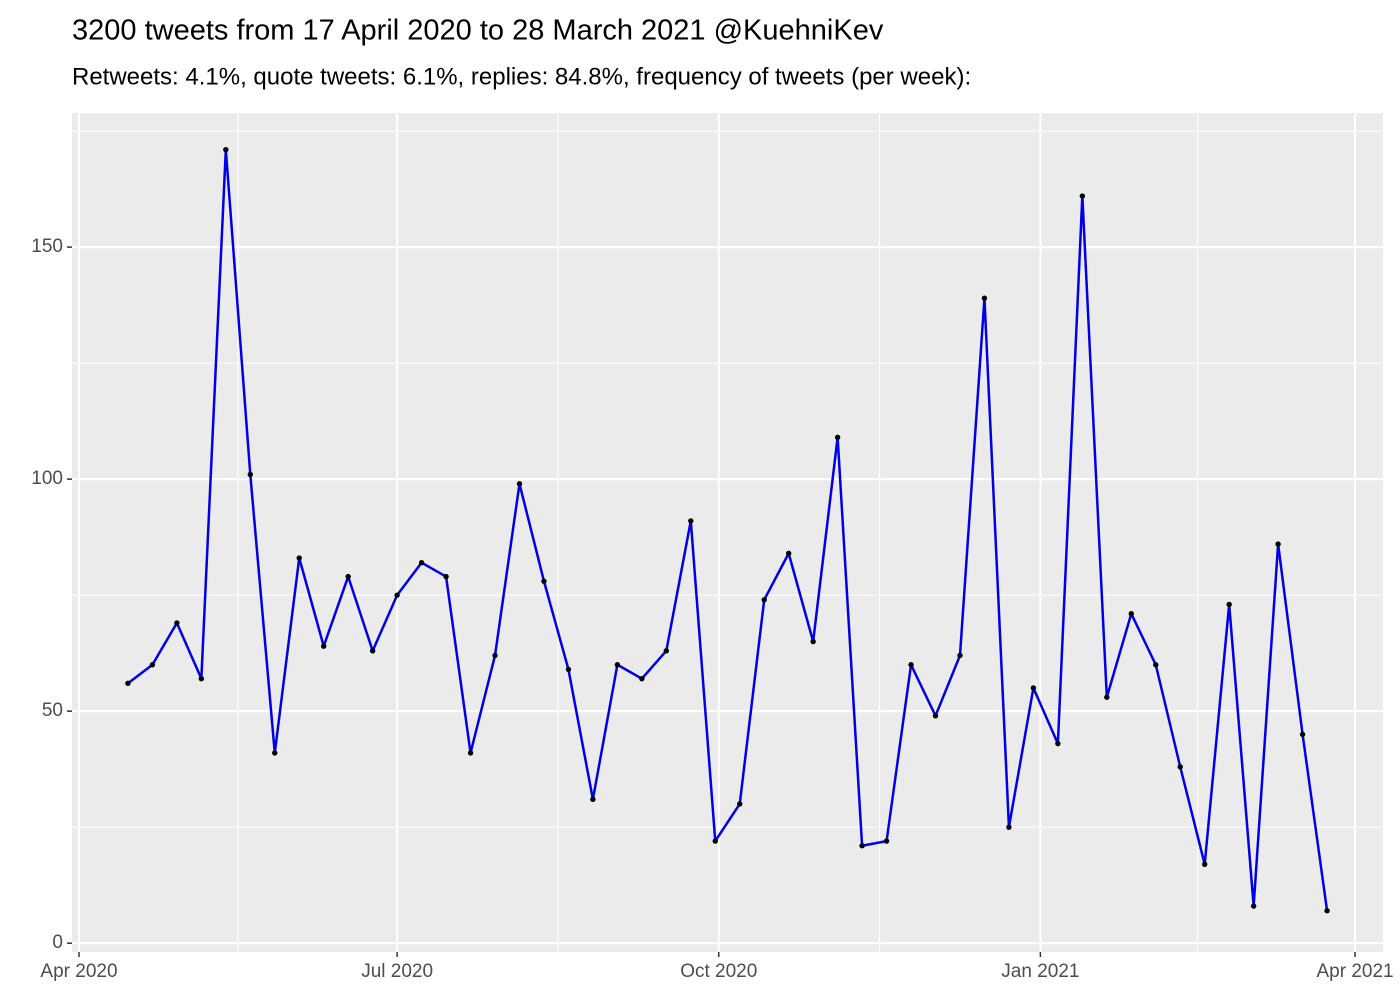  I want to click on y-tick-label: 50, so click(52, 710).